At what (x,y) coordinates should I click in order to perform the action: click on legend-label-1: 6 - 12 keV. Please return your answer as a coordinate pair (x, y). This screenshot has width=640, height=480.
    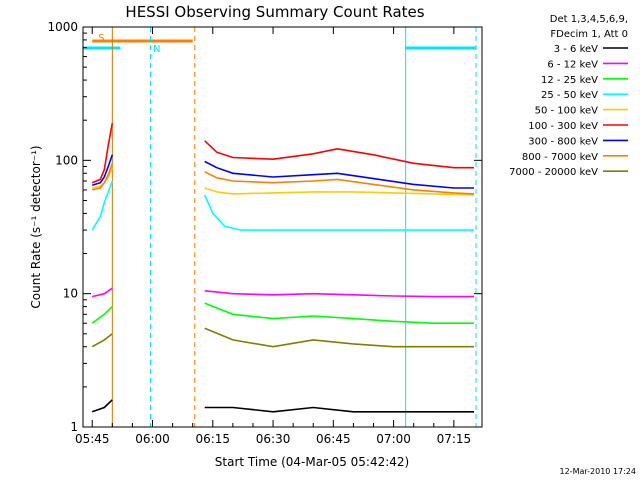
    Looking at the image, I should click on (572, 64).